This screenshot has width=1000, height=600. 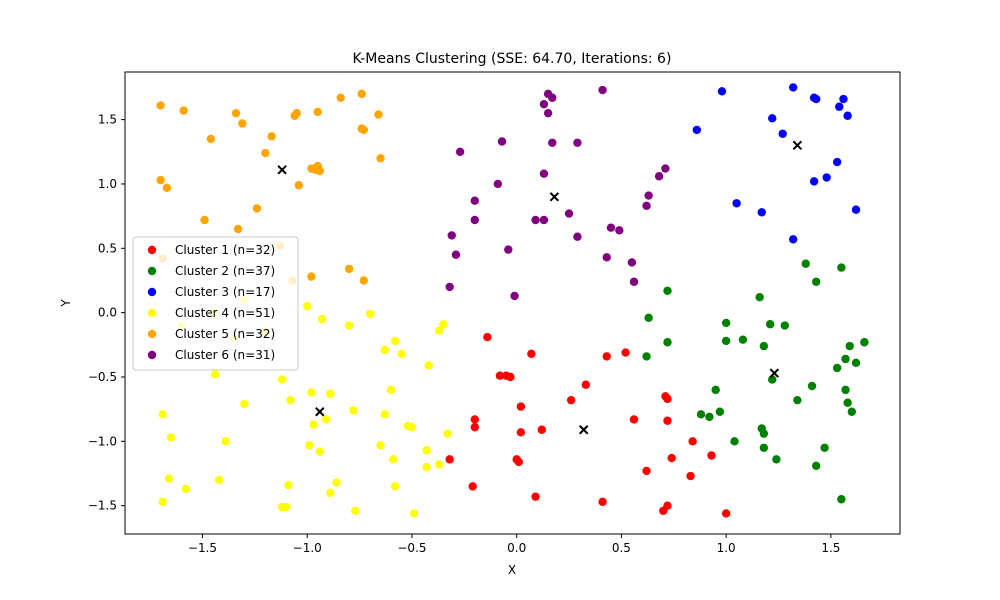 What do you see at coordinates (225, 334) in the screenshot?
I see `legend-label: Cluster 5 (n=32)` at bounding box center [225, 334].